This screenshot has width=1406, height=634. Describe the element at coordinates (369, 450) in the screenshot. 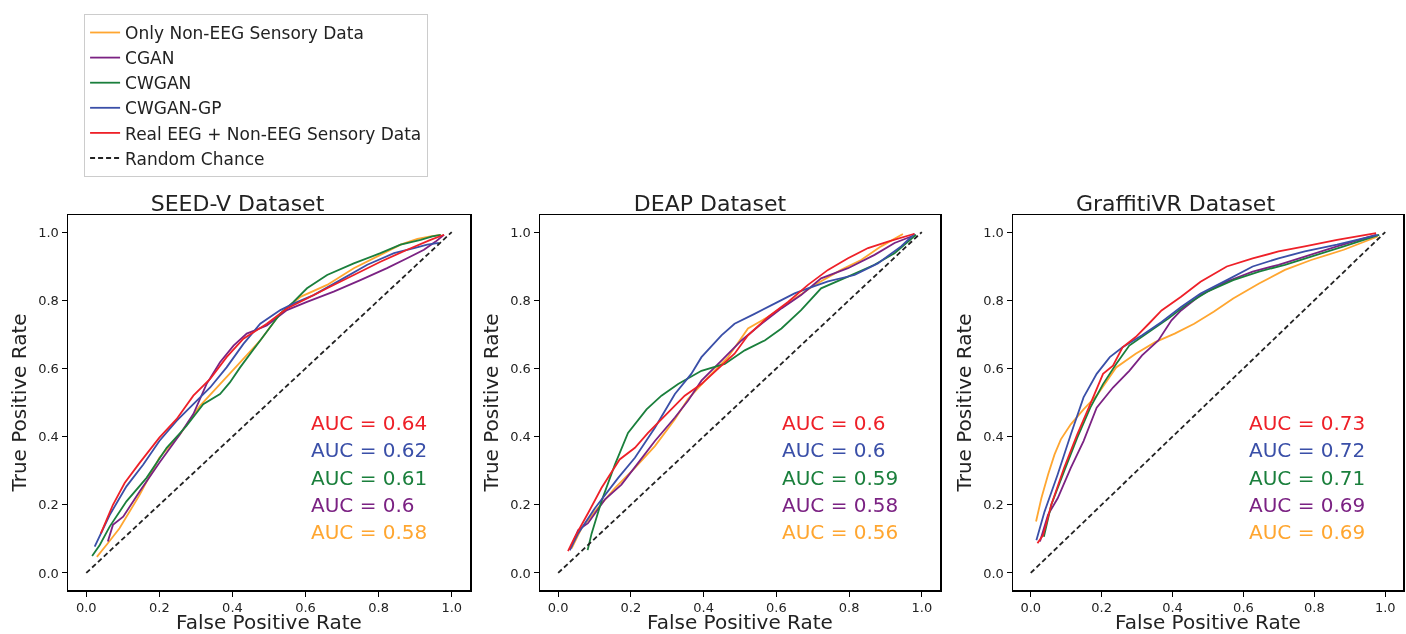

I see `annotation: AUC = 0.62` at that location.